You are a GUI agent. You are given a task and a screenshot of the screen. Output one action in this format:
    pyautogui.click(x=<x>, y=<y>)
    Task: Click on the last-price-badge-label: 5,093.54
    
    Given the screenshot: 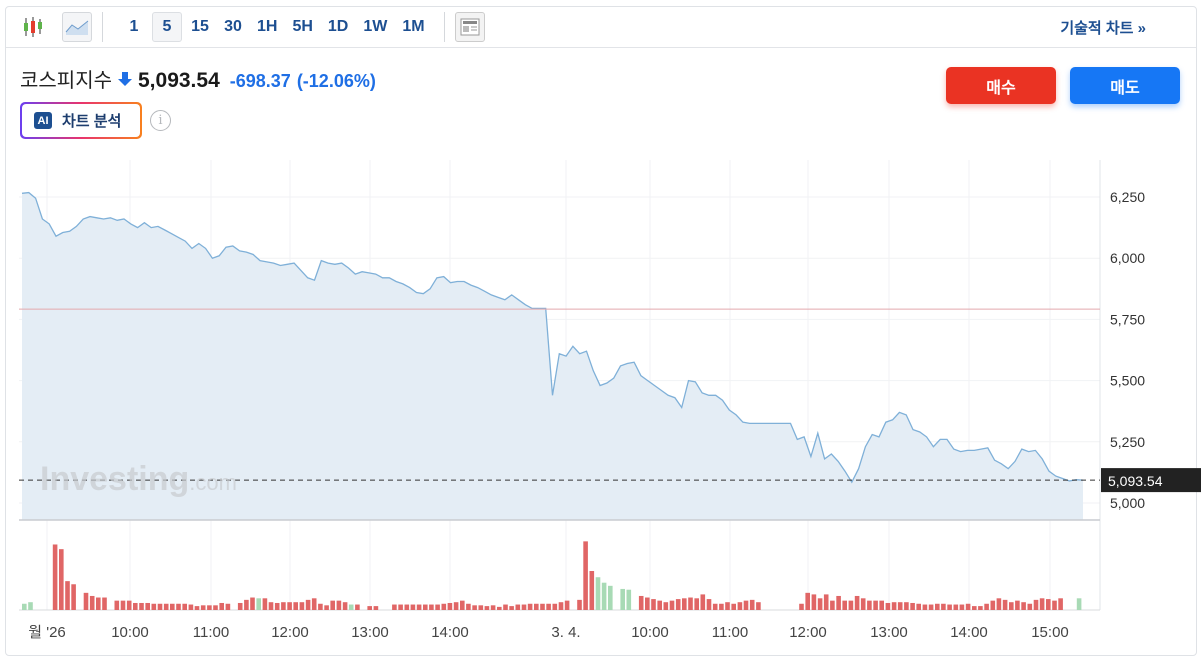 What is the action you would take?
    pyautogui.click(x=1135, y=481)
    